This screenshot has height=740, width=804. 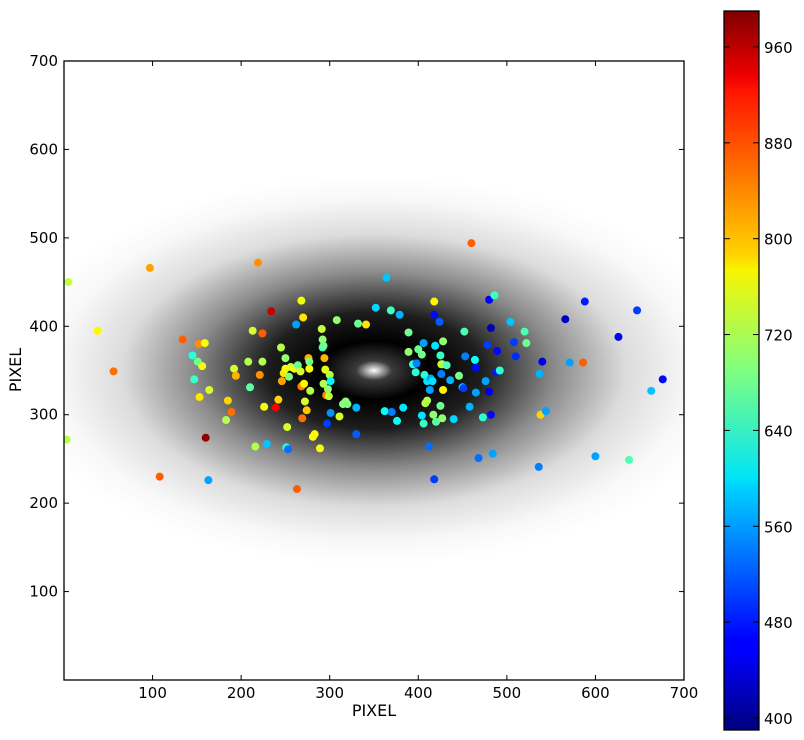 What do you see at coordinates (778, 719) in the screenshot?
I see `colorbar-tick-label: 400` at bounding box center [778, 719].